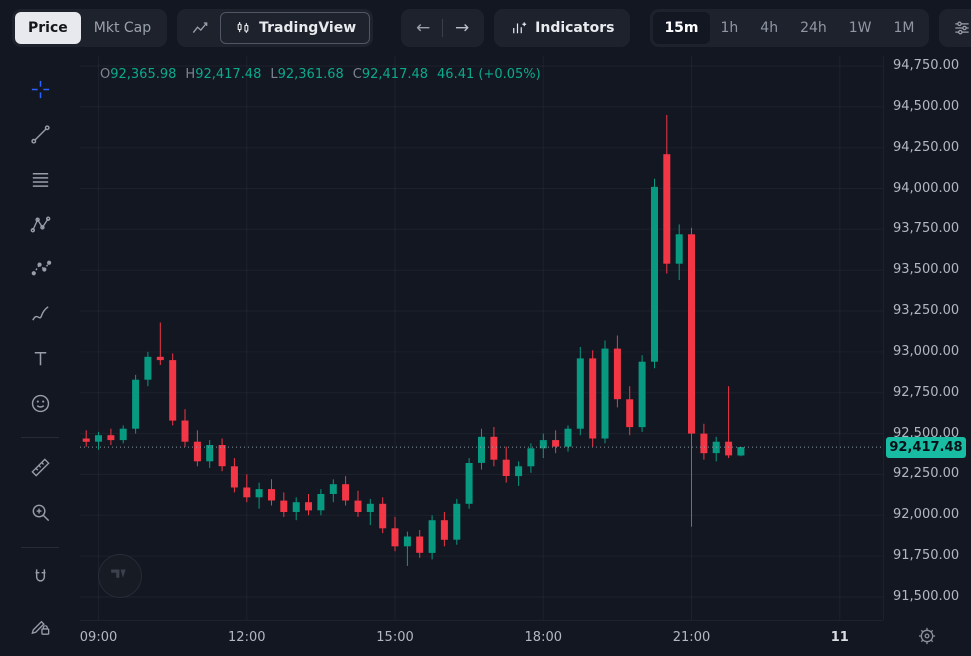 The image size is (971, 656). I want to click on forward-arrow-button: →, so click(462, 28).